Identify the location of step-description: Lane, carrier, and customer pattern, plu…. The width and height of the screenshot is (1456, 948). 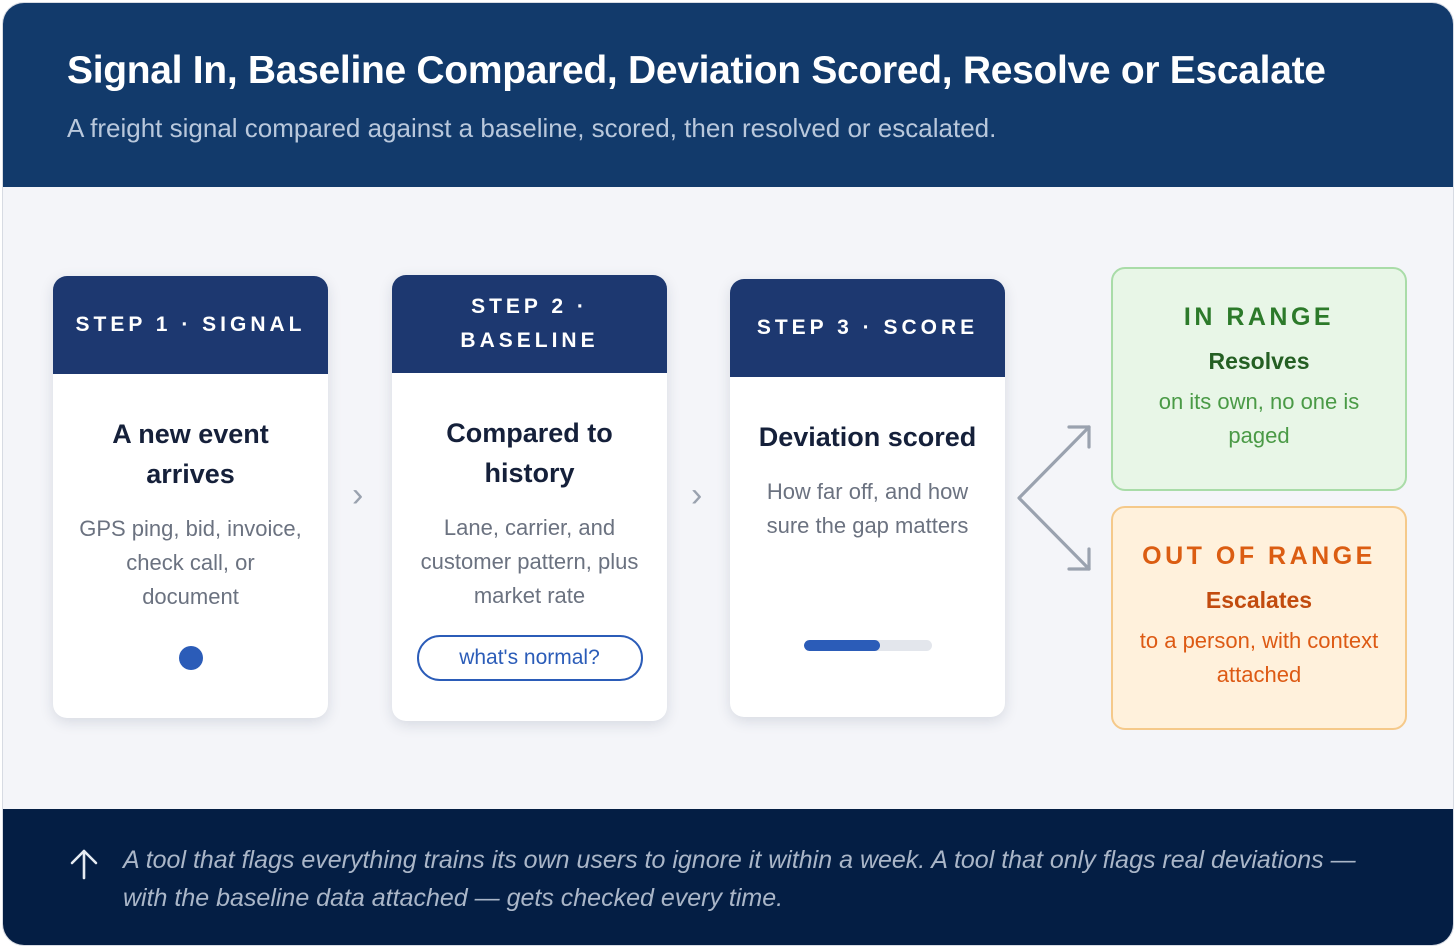
(529, 561).